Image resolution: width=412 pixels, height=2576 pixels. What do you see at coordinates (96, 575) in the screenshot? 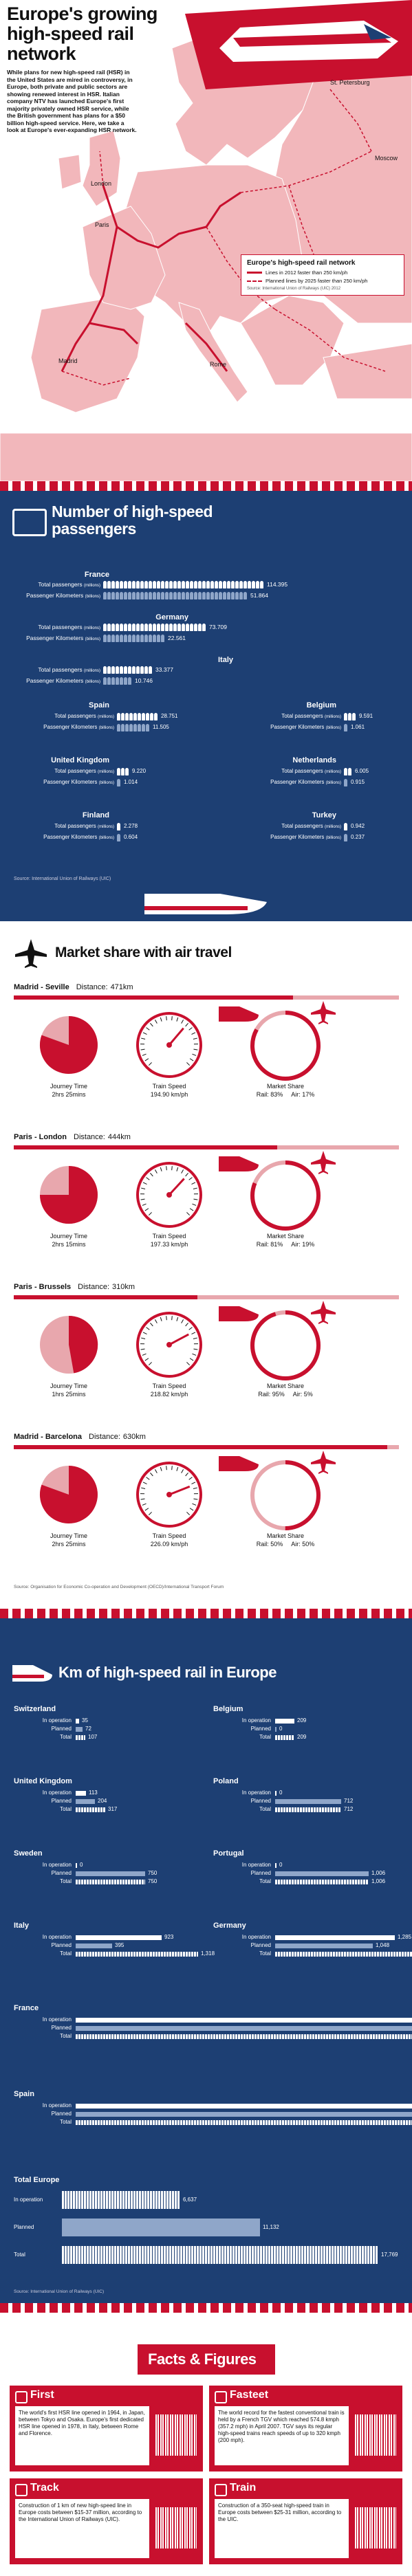
I see `country-name: France` at bounding box center [96, 575].